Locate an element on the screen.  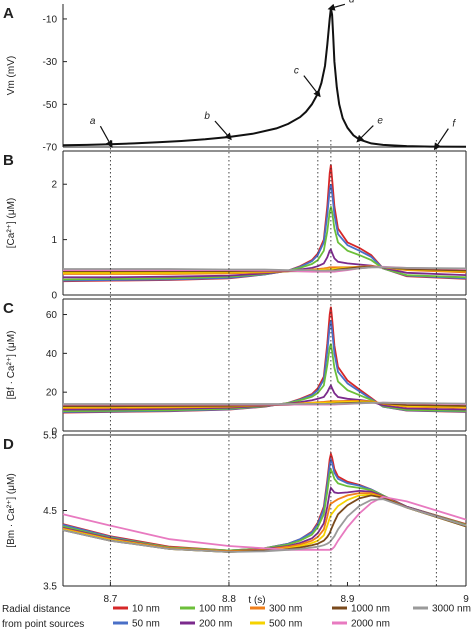
panel-letter: A is located at coordinates (8, 13).